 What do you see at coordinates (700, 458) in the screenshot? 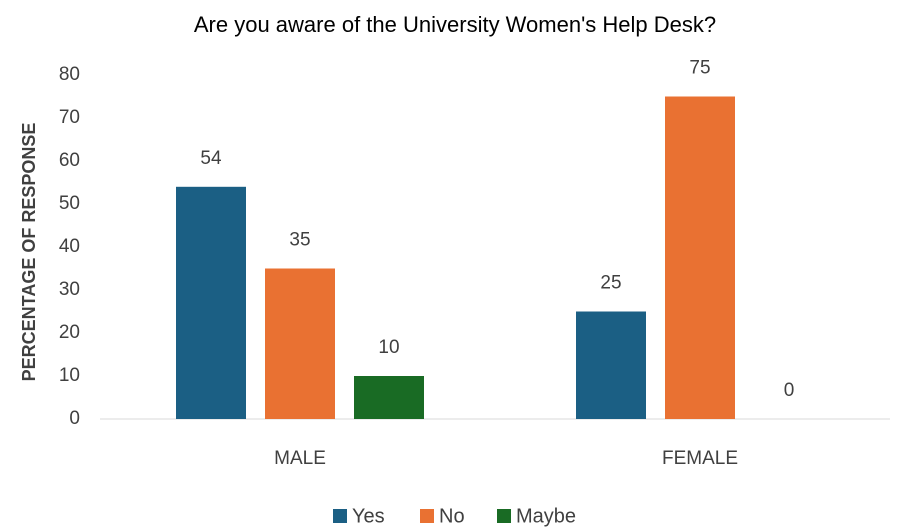
I see `x-tick-label: FEMALE` at bounding box center [700, 458].